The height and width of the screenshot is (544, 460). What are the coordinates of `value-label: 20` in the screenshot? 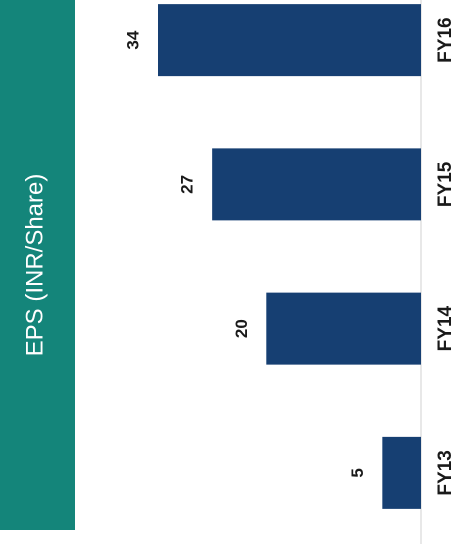 It's located at (241, 328).